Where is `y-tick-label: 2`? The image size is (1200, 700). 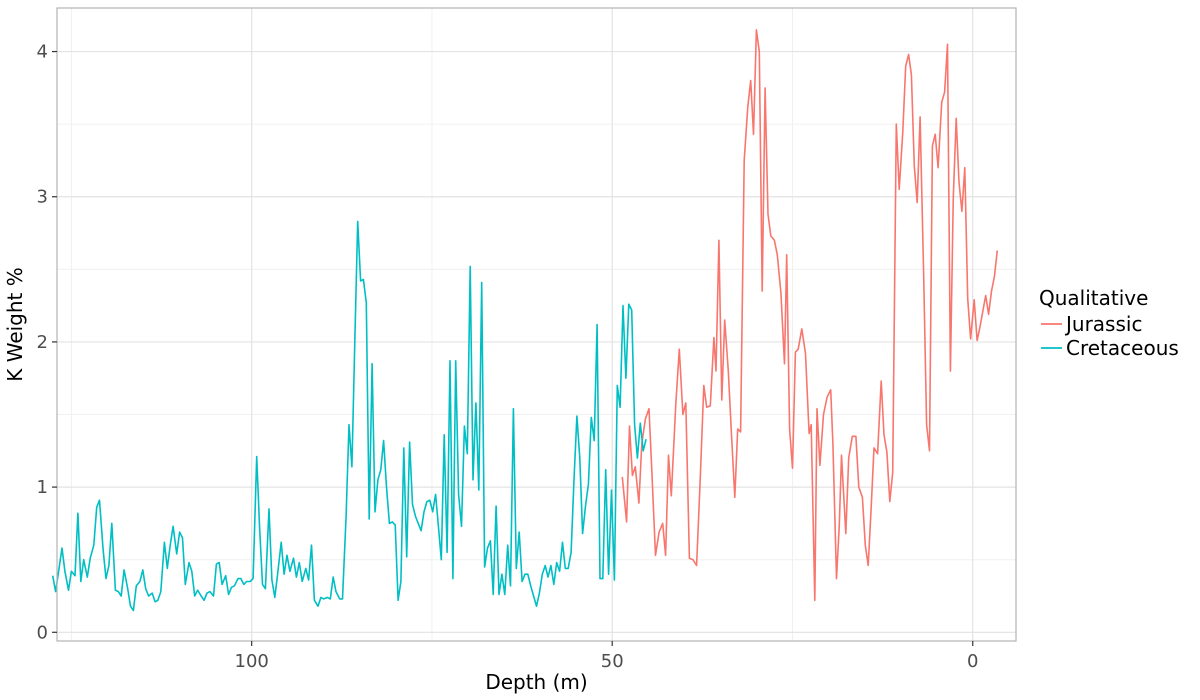 y-tick-label: 2 is located at coordinates (42, 342).